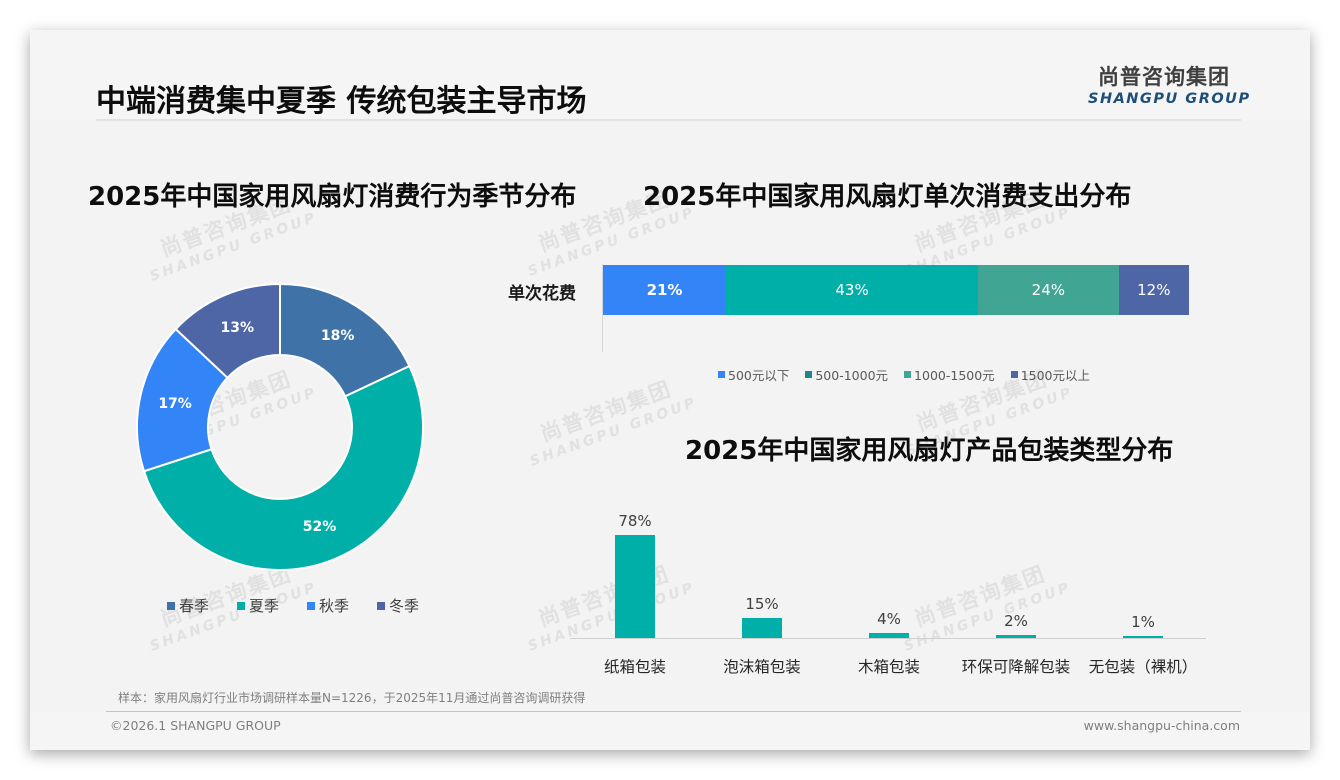  I want to click on spending-chart-title: 2025年中国家用风扇灯单次消费支出分布, so click(887, 197).